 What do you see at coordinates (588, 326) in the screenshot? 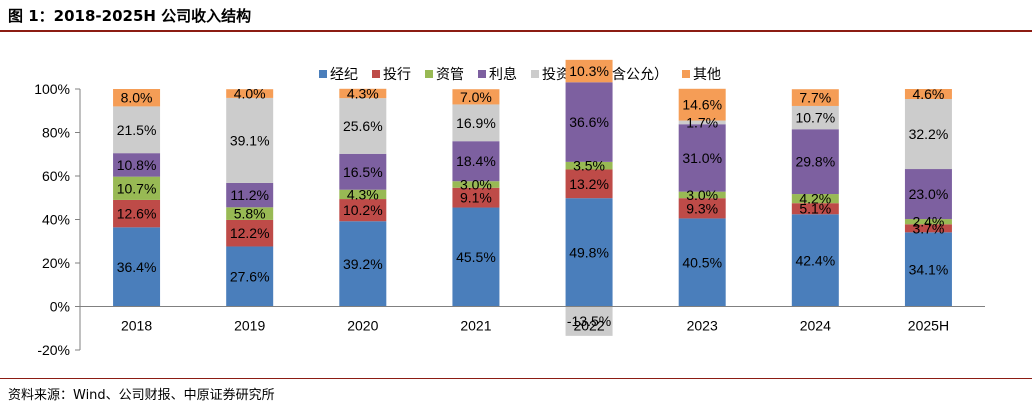
I see `x-tick-label: 2022` at bounding box center [588, 326].